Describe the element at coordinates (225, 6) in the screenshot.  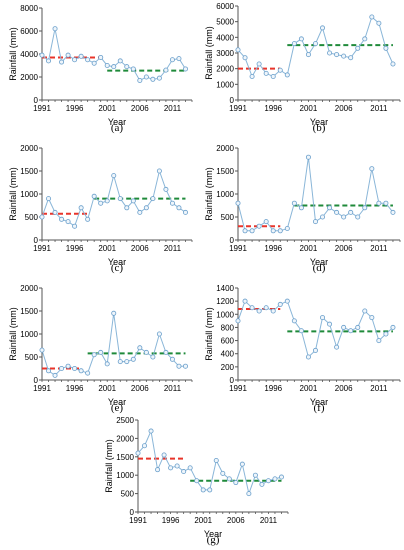
I see `y-tick-label: 6000` at that location.